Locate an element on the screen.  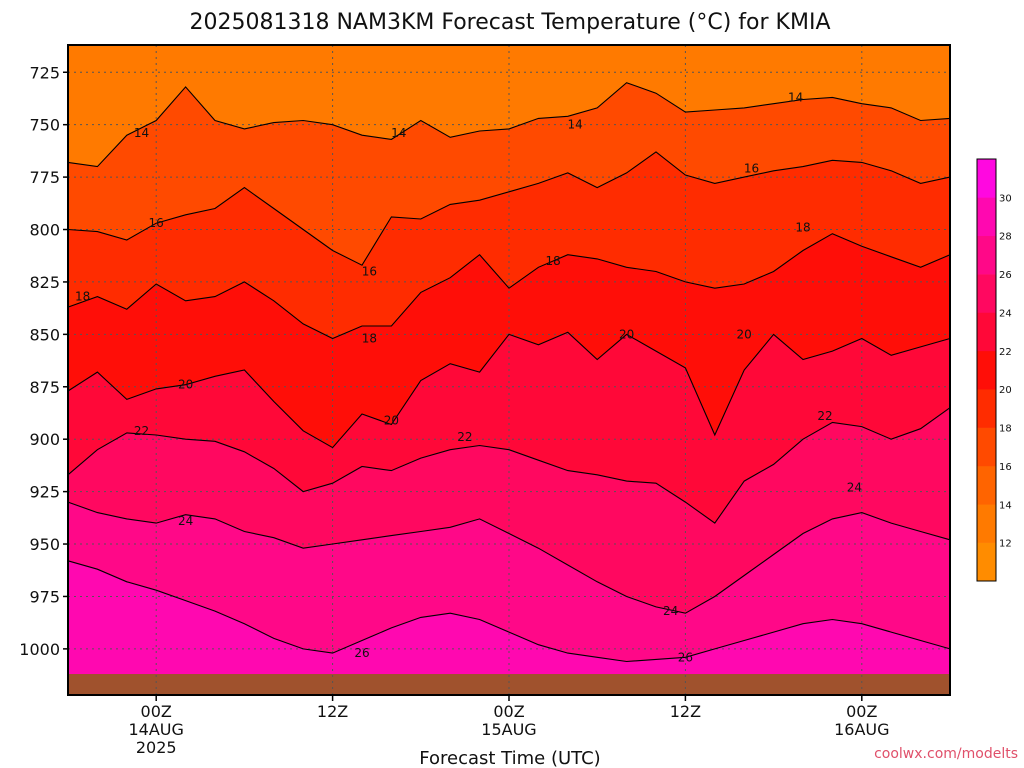
colorbar-frame is located at coordinates (986, 370).